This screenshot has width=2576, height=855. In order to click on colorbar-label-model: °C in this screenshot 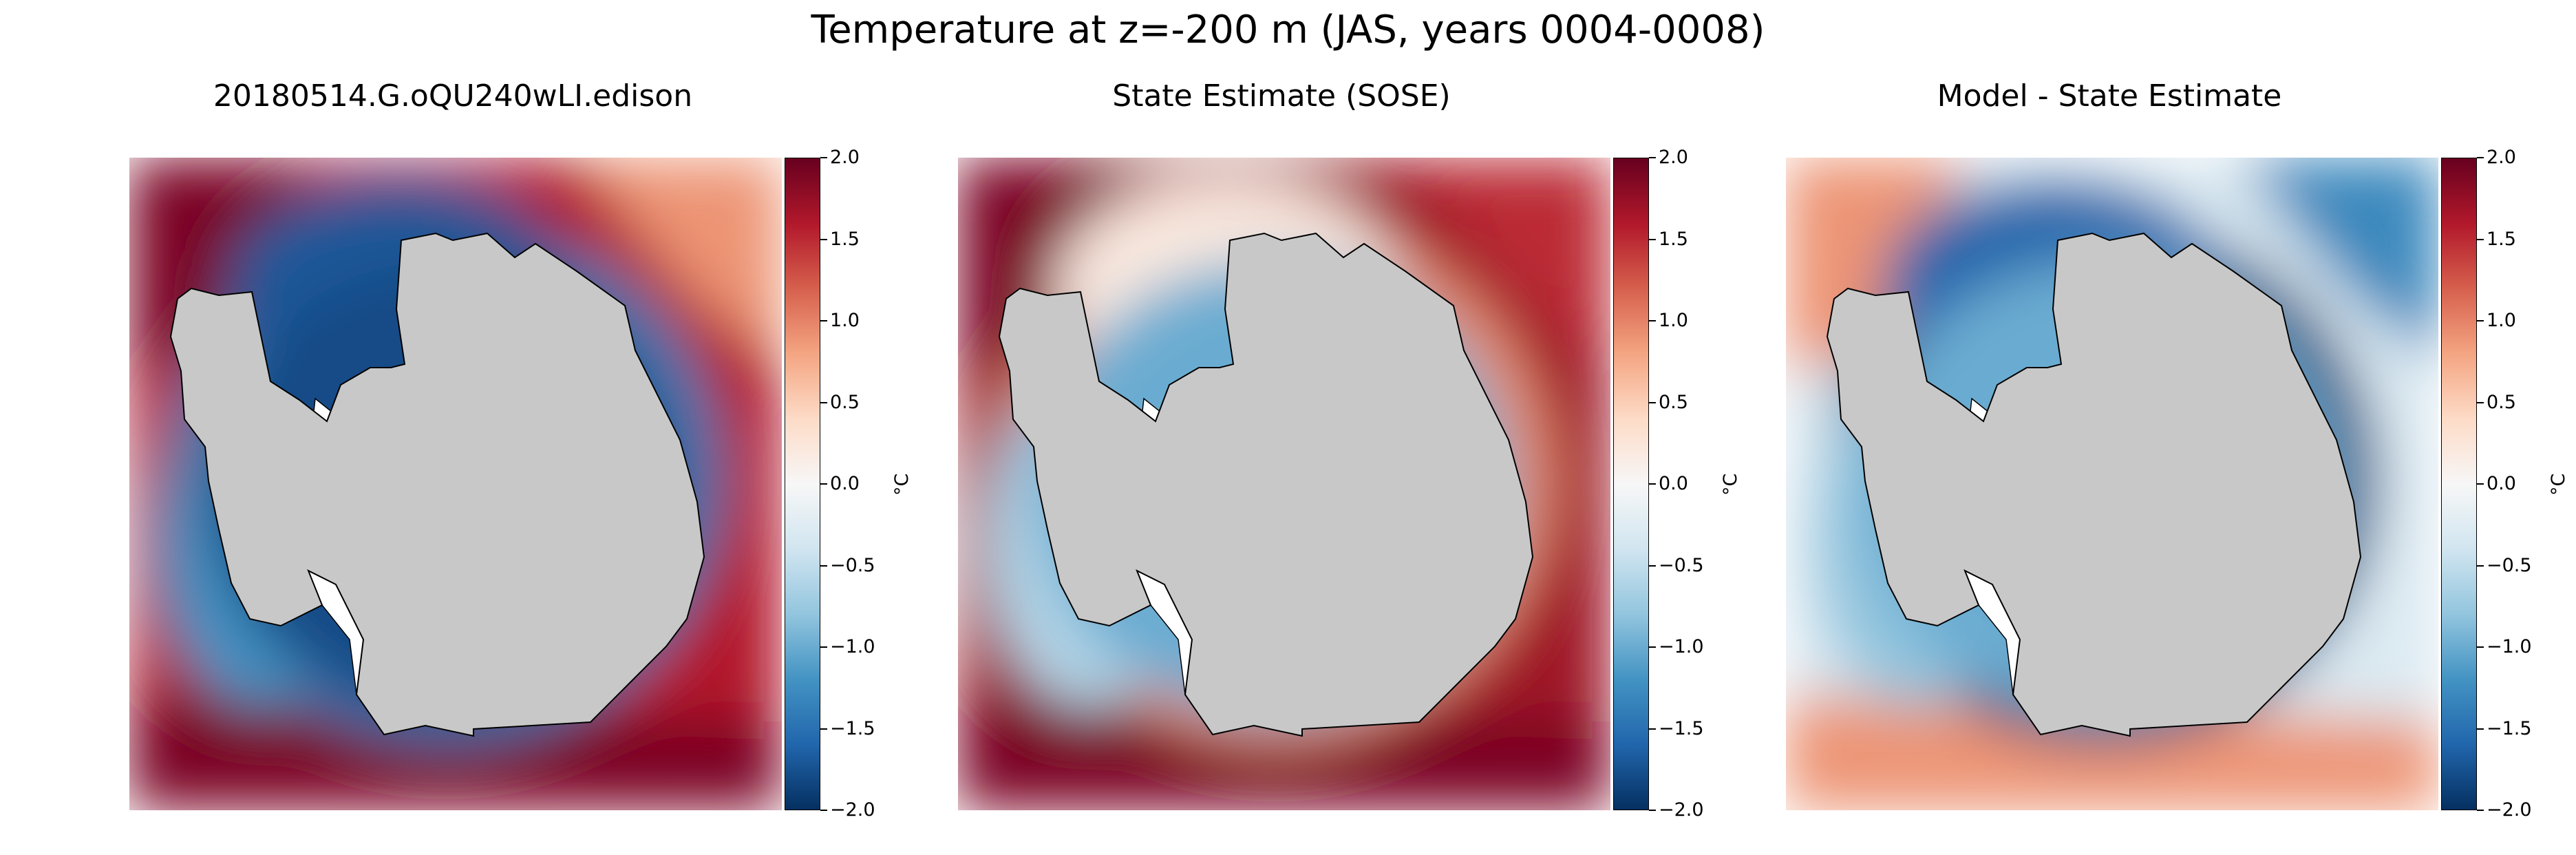, I will do `click(902, 484)`.